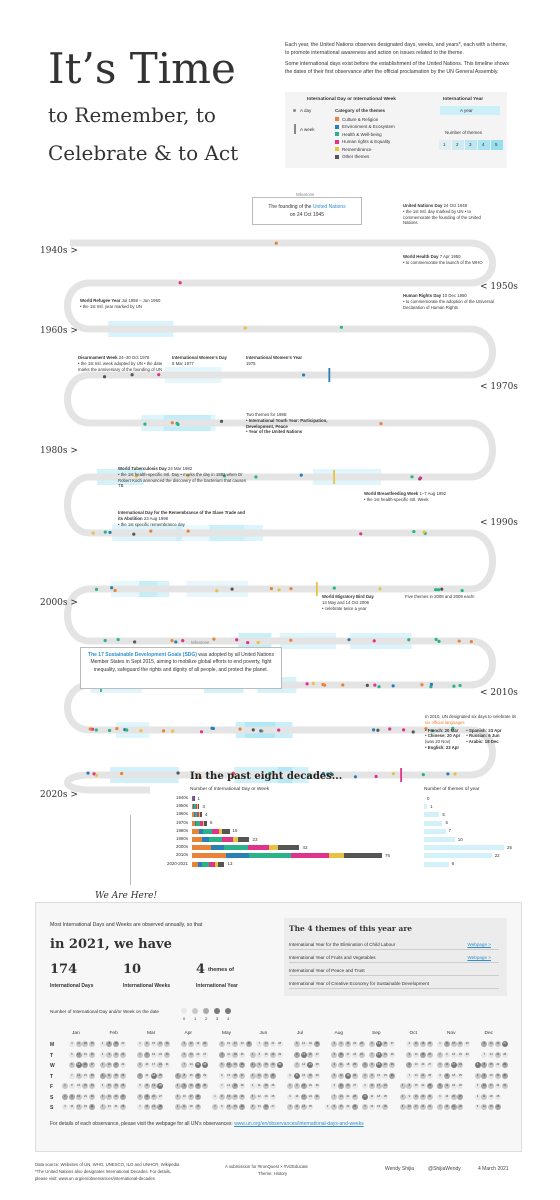  Describe the element at coordinates (160, 1096) in the screenshot. I see `calendar-day: 27` at that location.